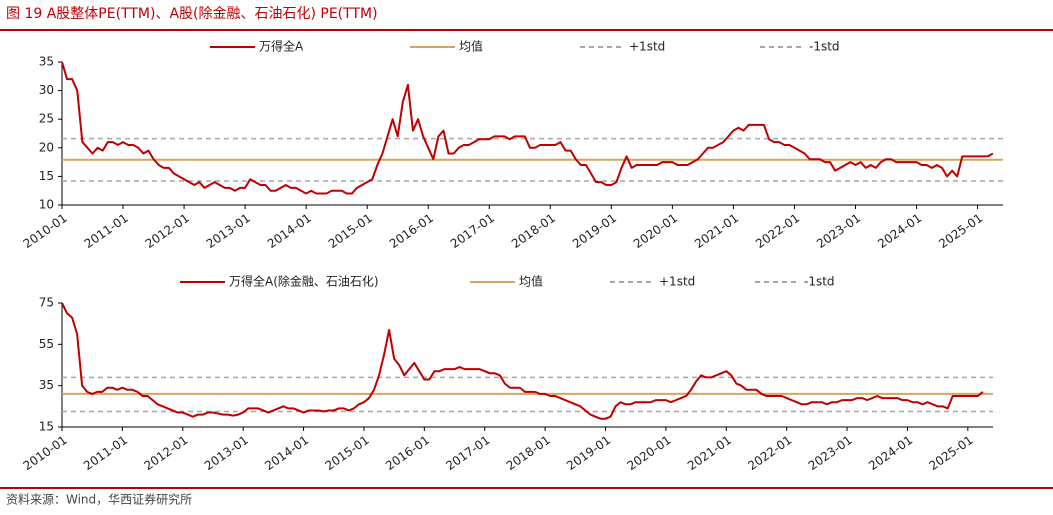 Image resolution: width=1053 pixels, height=515 pixels. I want to click on legend-label: 万得全A(除金融、石油石化), so click(304, 281).